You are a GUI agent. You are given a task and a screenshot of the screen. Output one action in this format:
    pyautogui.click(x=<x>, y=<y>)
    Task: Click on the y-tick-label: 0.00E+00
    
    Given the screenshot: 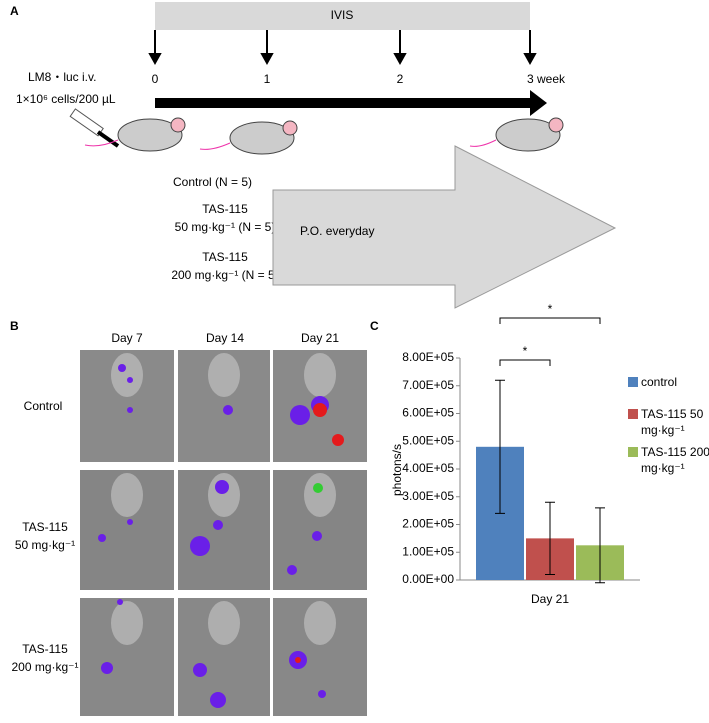 What is the action you would take?
    pyautogui.click(x=428, y=579)
    